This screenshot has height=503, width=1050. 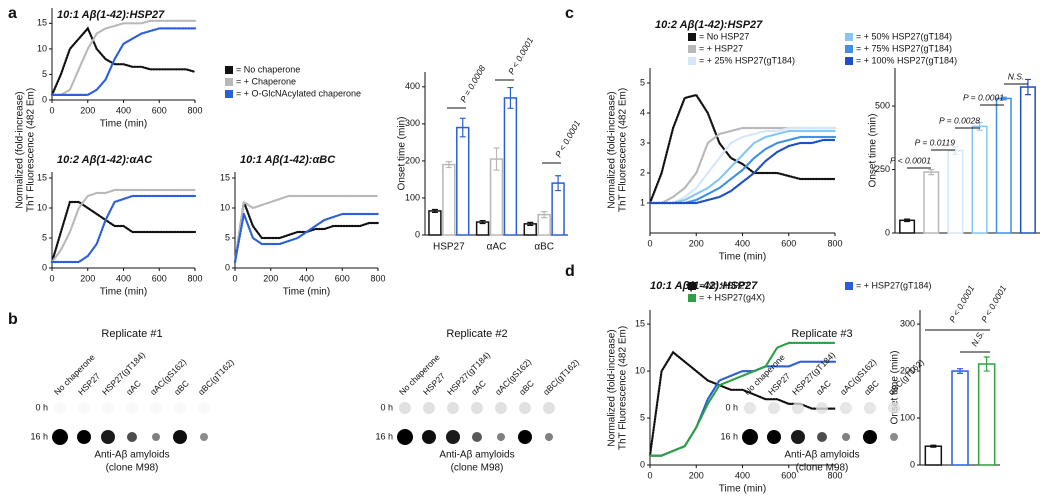 I want to click on annotation: P = 0.0028, so click(x=959, y=120).